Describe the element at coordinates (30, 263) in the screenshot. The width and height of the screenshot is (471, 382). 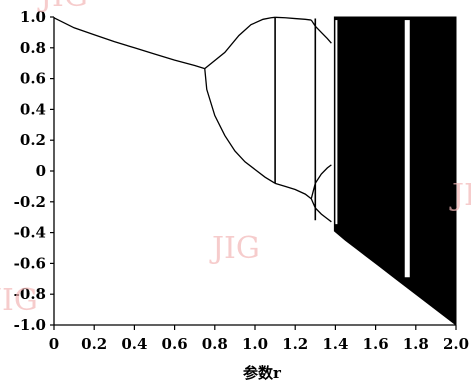
I see `y-tick-label: -0.6` at that location.